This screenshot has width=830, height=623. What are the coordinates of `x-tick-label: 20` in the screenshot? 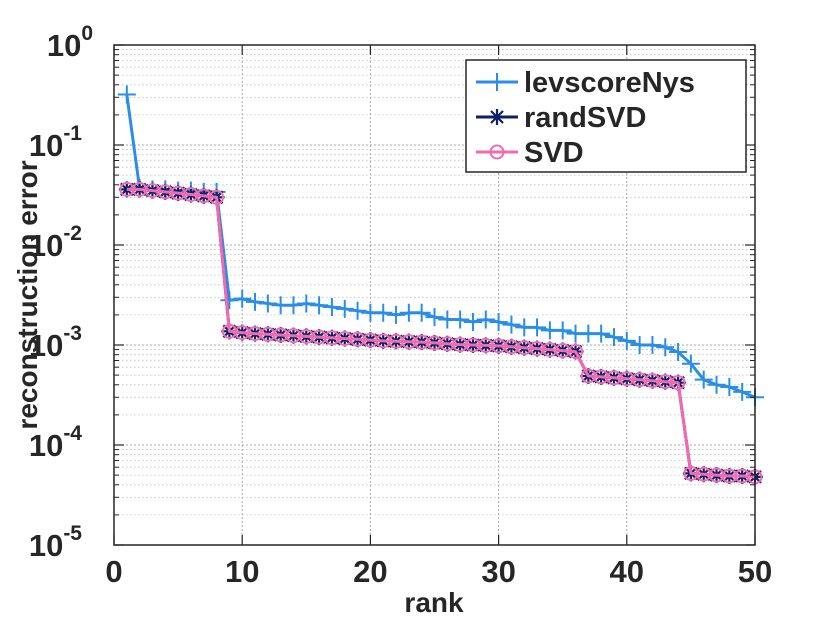 It's located at (370, 571).